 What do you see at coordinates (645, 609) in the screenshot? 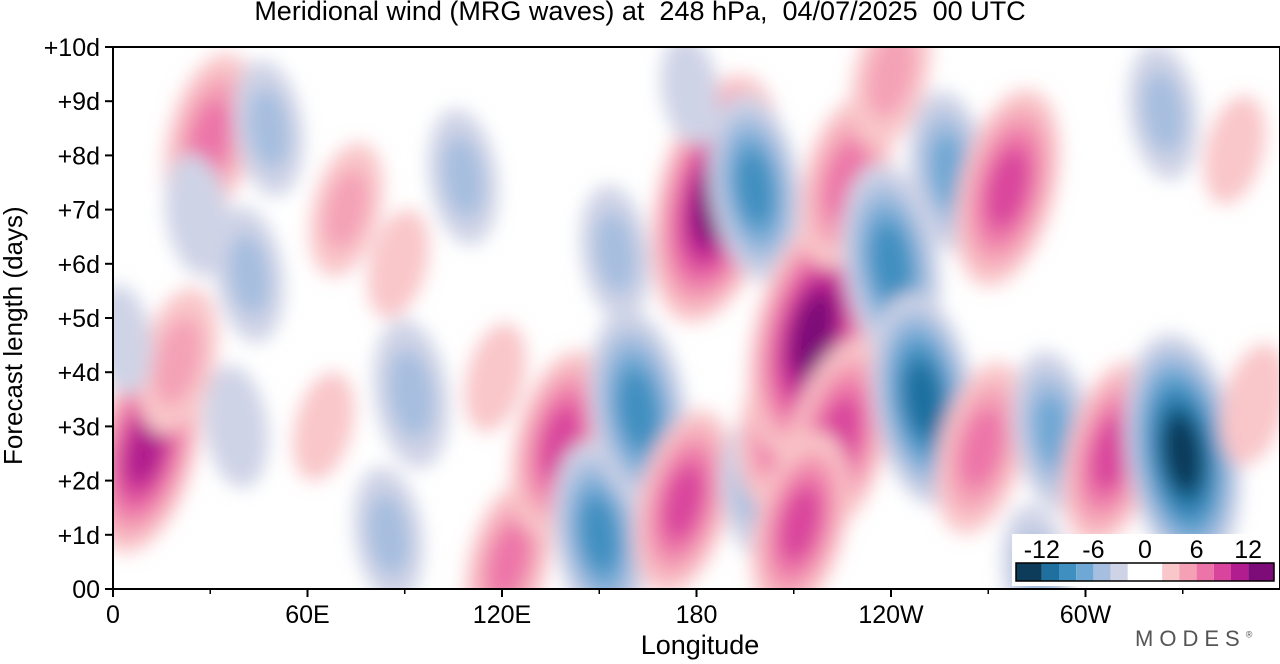
I see `x-axis: 0 60E 120E 180 120W 60W` at bounding box center [645, 609].